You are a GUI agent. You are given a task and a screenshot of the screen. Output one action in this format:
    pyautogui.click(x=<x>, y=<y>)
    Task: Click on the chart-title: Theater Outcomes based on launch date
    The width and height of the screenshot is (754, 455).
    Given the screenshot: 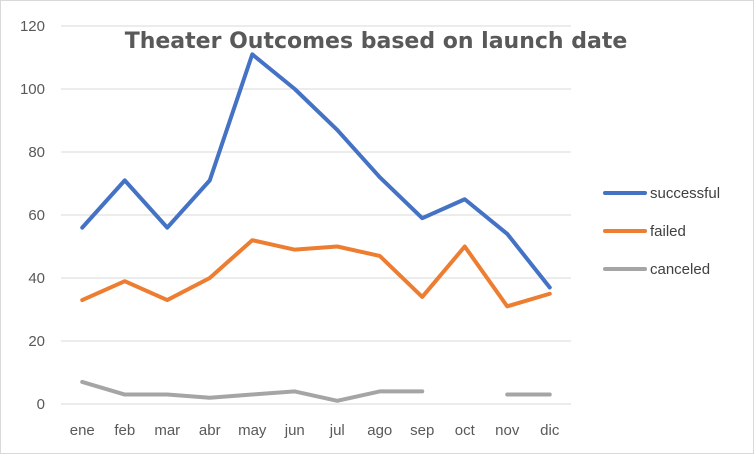 What is the action you would take?
    pyautogui.click(x=376, y=41)
    